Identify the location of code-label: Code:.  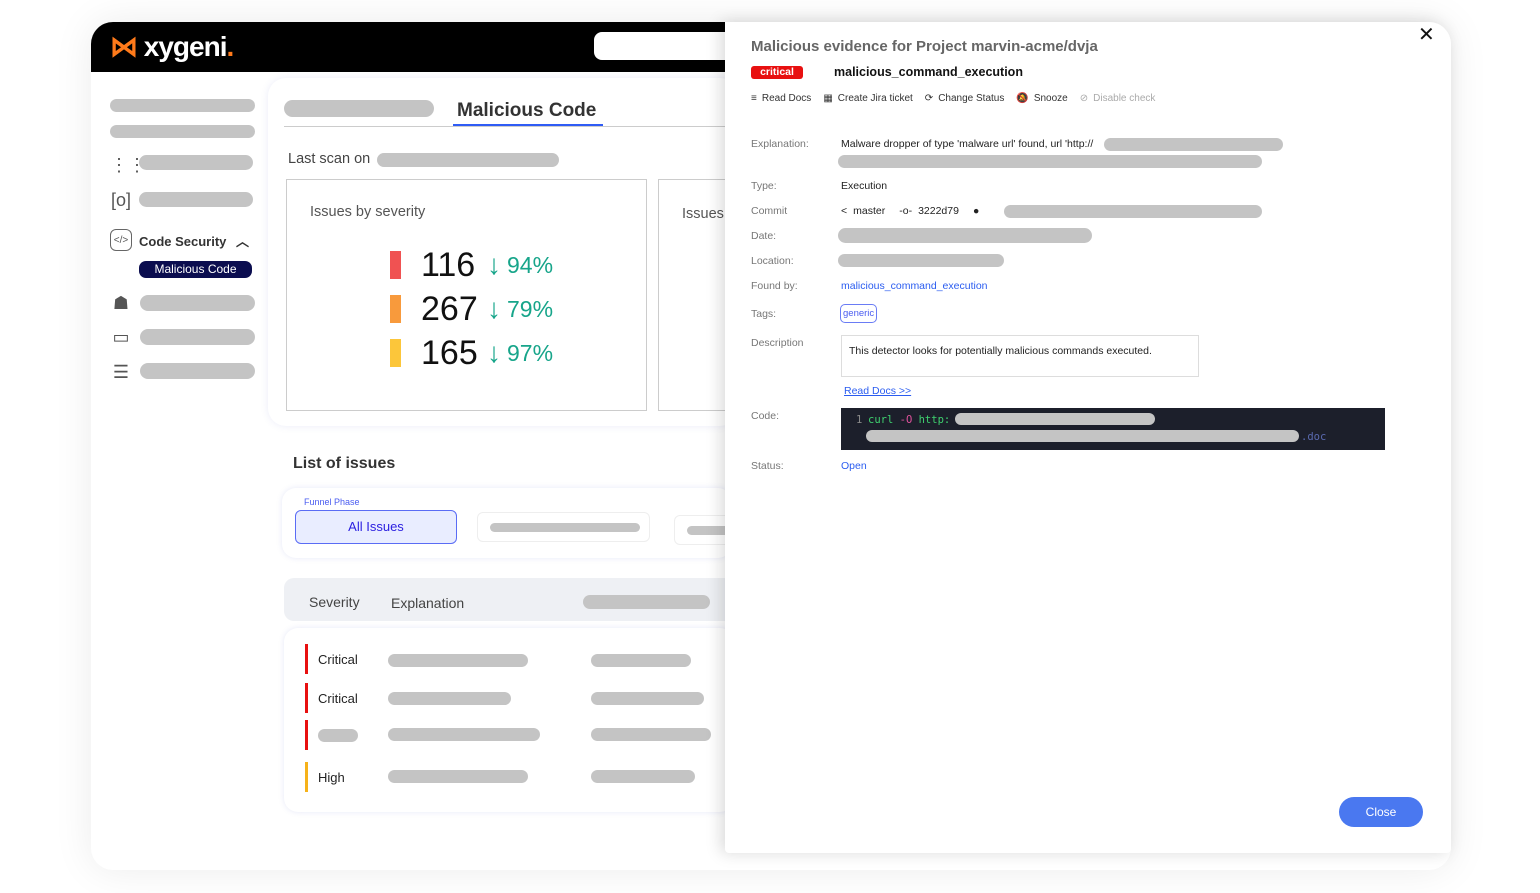
(765, 416).